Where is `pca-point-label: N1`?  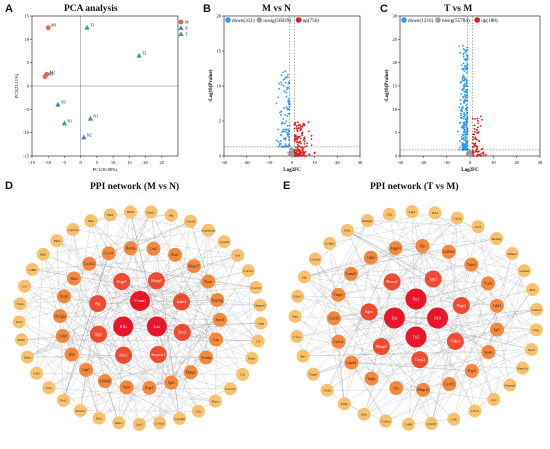
pca-point-label: N1 is located at coordinates (95, 117).